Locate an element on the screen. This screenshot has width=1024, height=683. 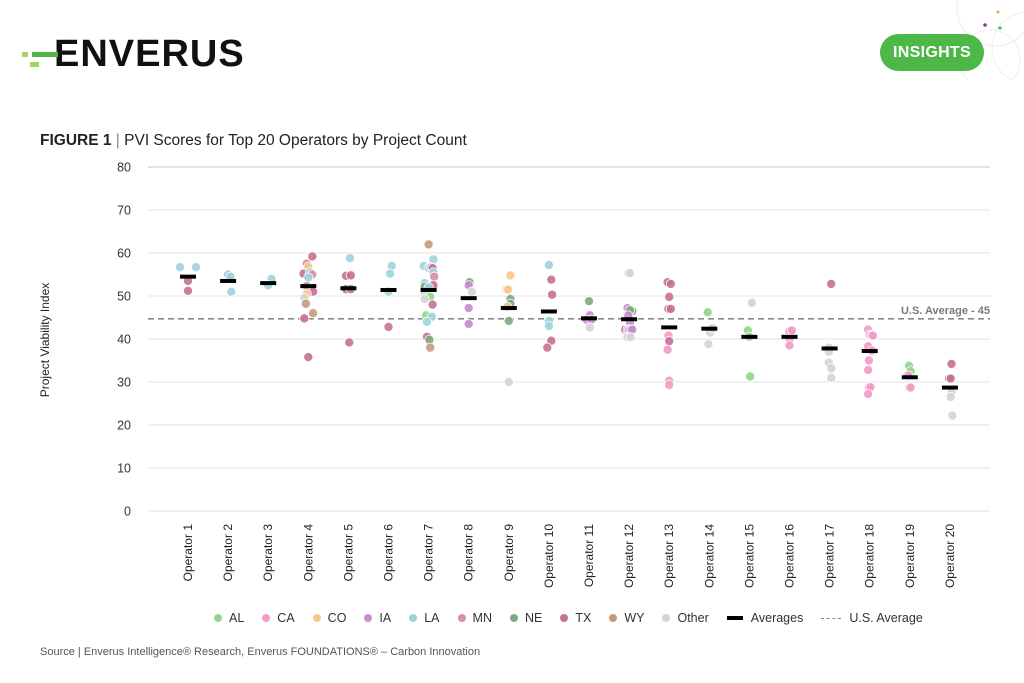
legend-label: TX is located at coordinates (583, 618).